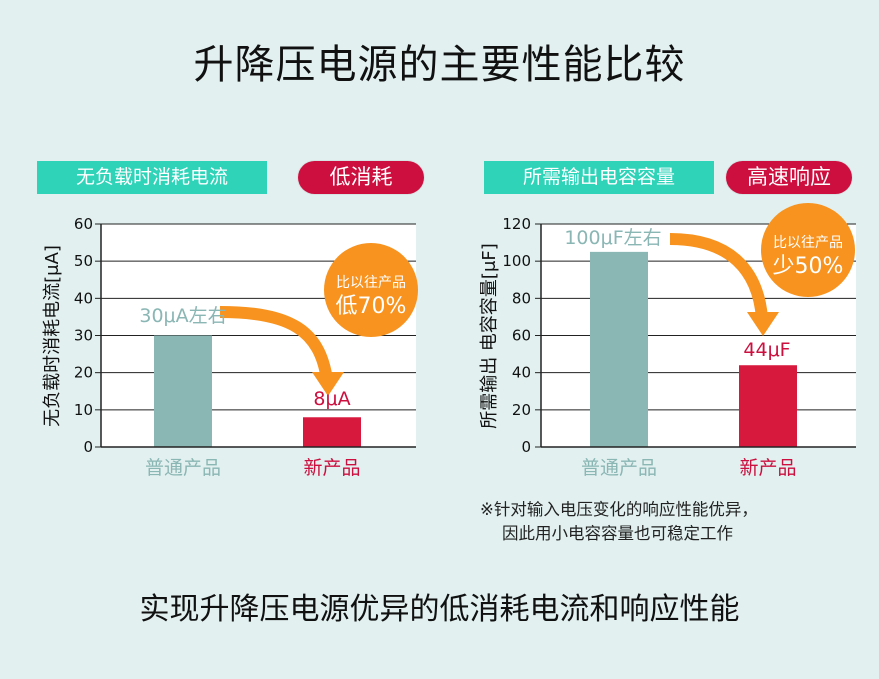 The height and width of the screenshot is (679, 879). What do you see at coordinates (83, 410) in the screenshot?
I see `y-tick-label: 10` at bounding box center [83, 410].